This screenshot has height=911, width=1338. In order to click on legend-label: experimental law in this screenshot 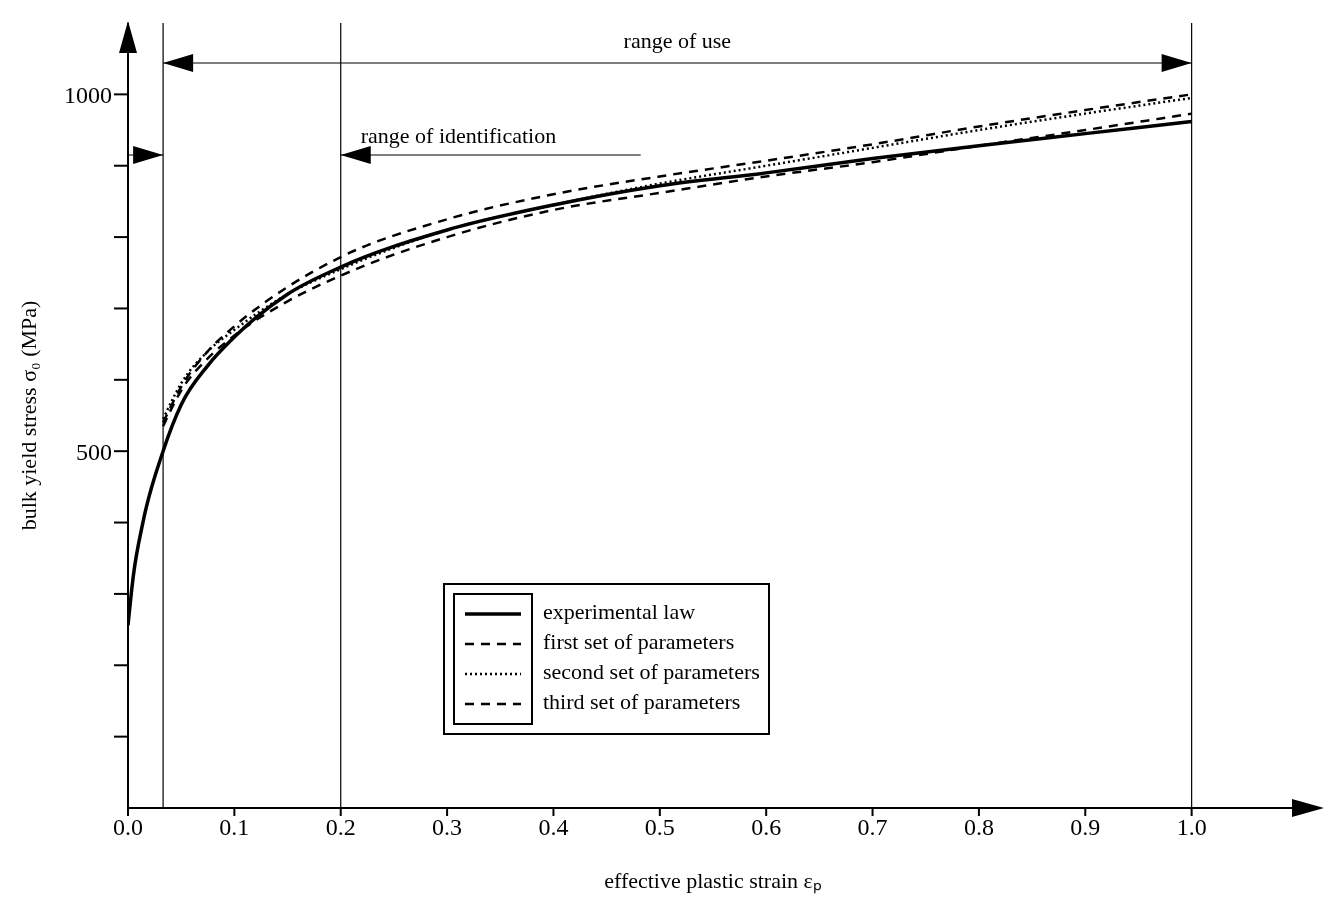, I will do `click(620, 612)`.